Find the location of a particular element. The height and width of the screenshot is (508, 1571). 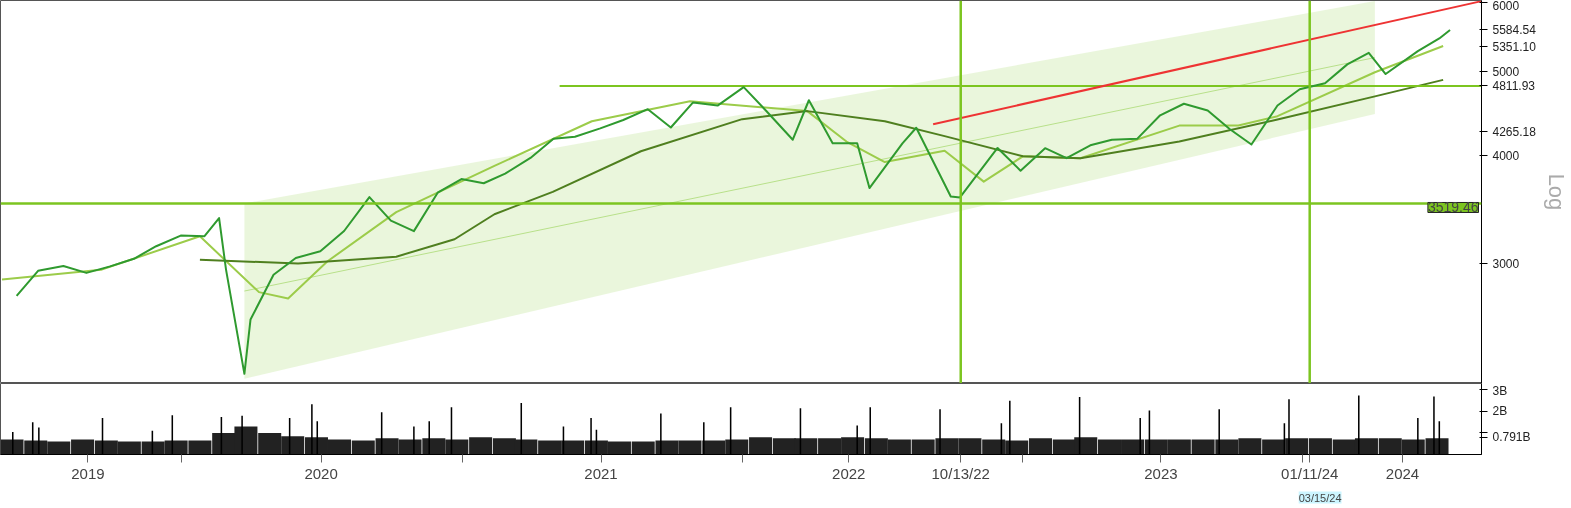

ref-line-label: 3519.46 is located at coordinates (1453, 207).